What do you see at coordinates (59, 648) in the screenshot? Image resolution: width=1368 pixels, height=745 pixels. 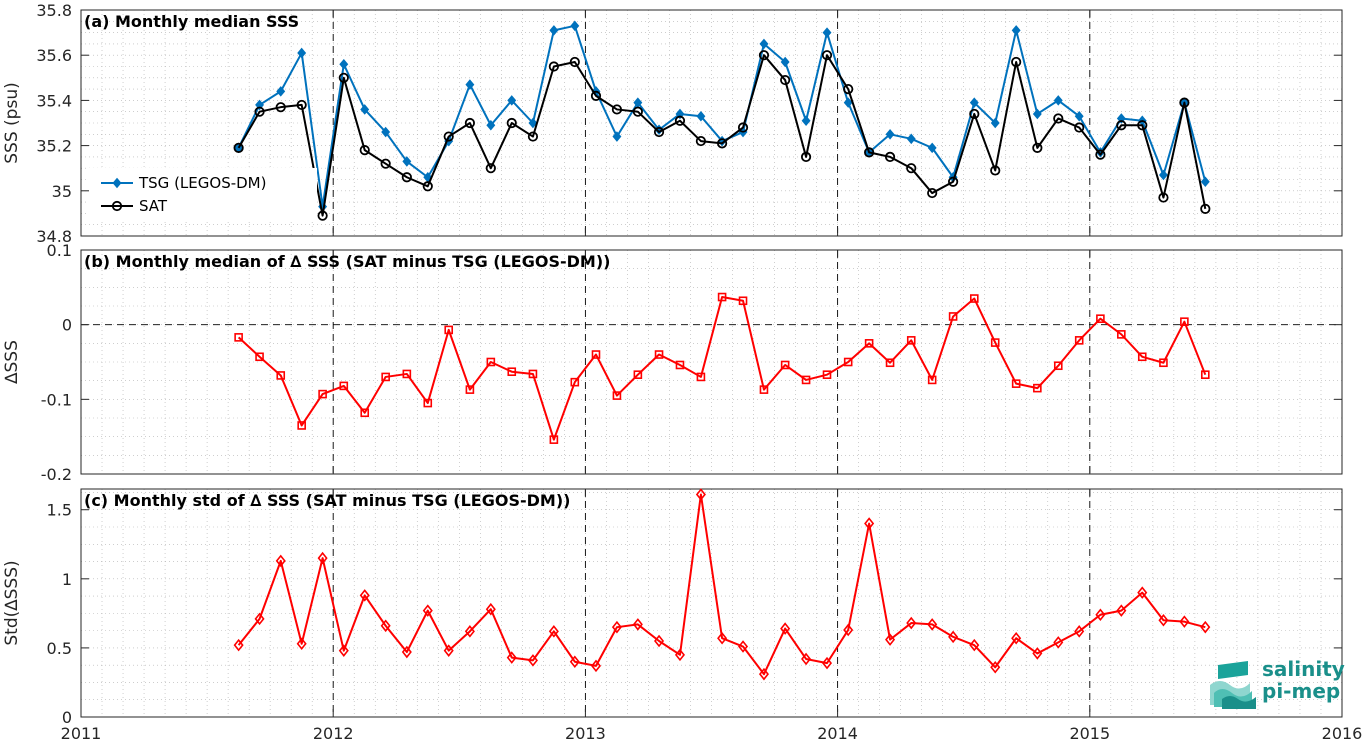 I see `y-tick-label: 0.5` at bounding box center [59, 648].